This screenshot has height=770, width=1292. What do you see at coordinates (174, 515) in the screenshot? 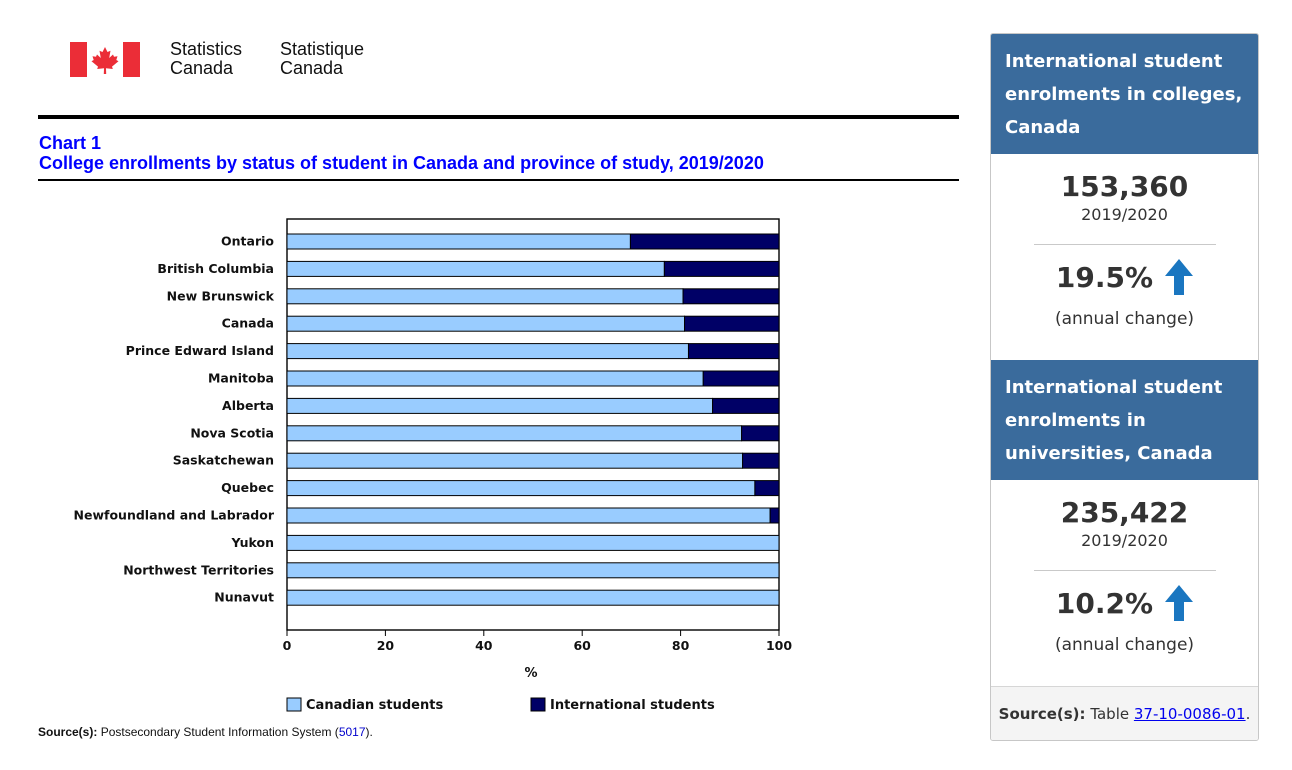
I see `category-label-newfoundland-and-labrador: Newfoundland and Labrador` at bounding box center [174, 515].